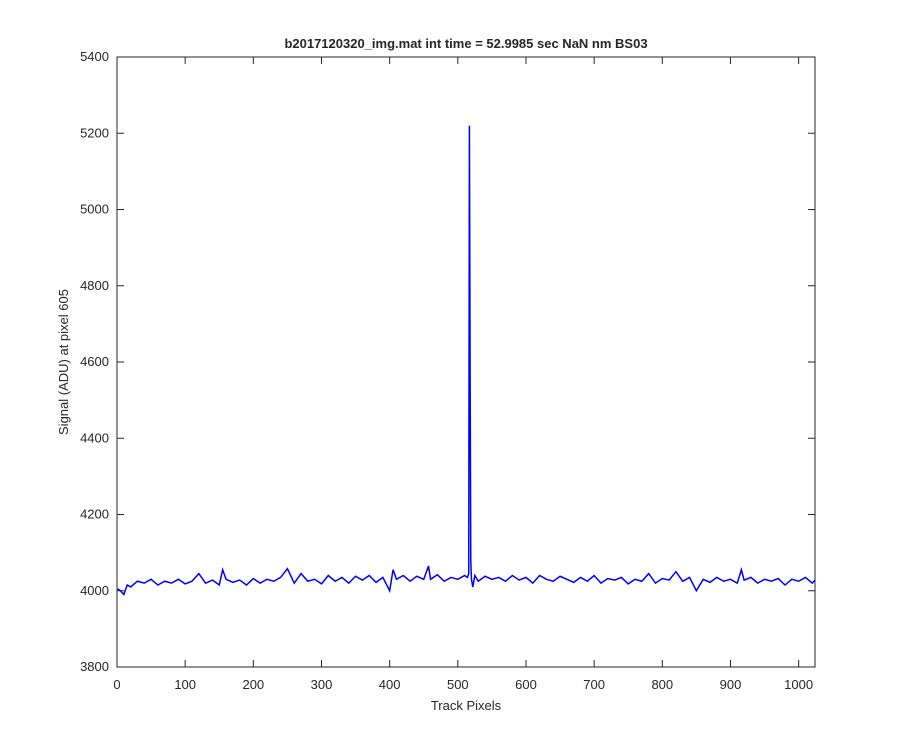 This screenshot has height=755, width=900. I want to click on y-tick-label: 4800, so click(94, 285).